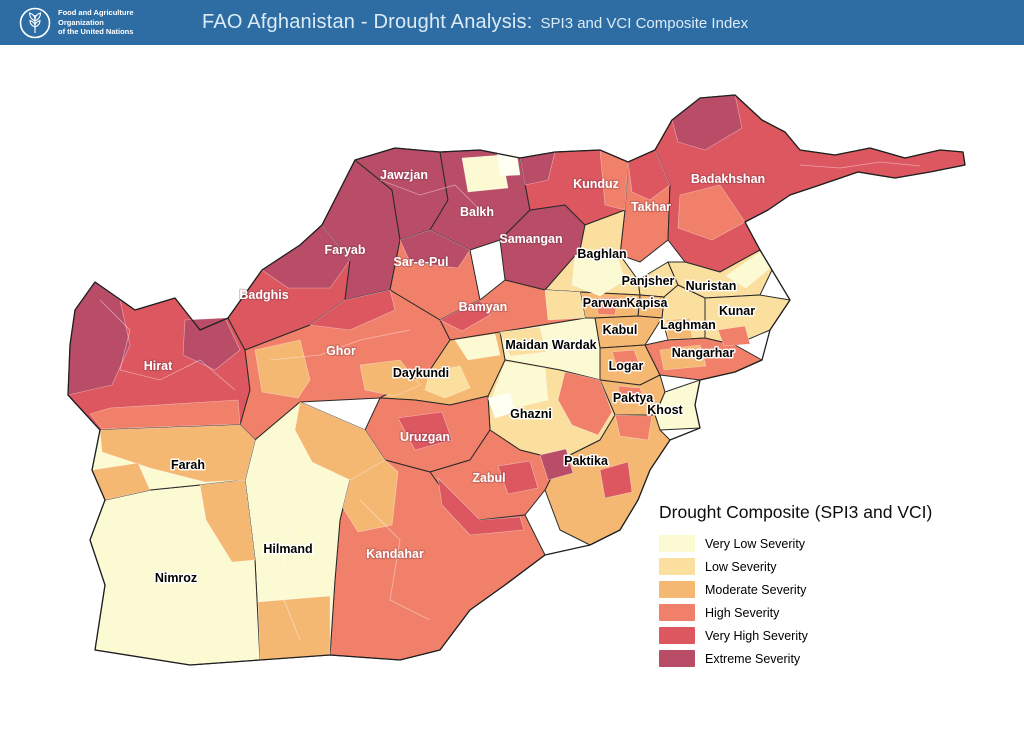 This screenshot has height=731, width=1024. Describe the element at coordinates (795, 635) in the screenshot. I see `legend-item-very-high: Very High Severity` at that location.